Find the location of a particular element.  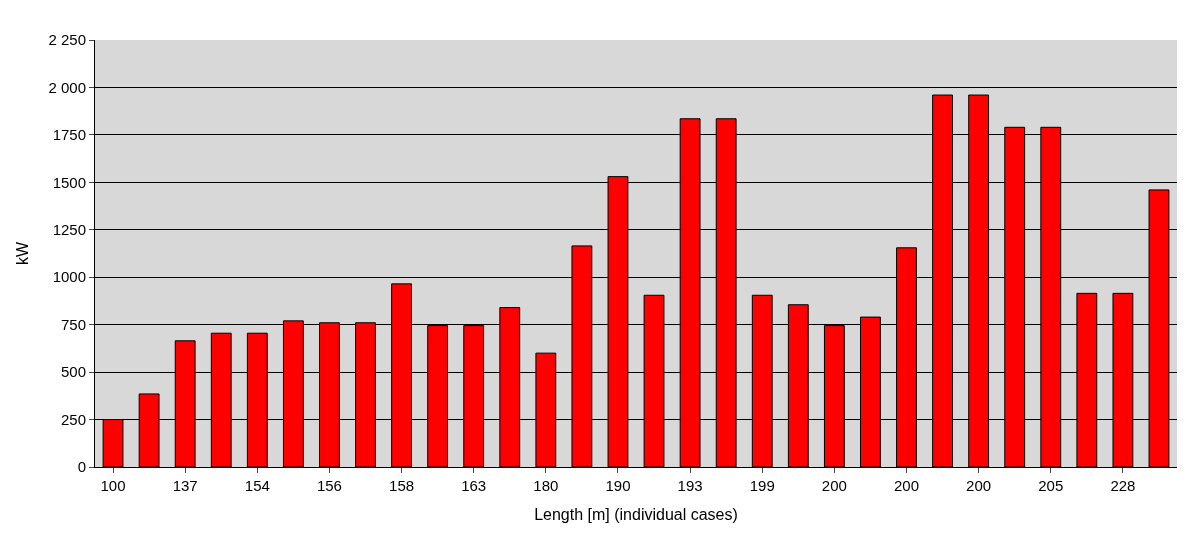

y-tick-label: 750 is located at coordinates (73, 324).